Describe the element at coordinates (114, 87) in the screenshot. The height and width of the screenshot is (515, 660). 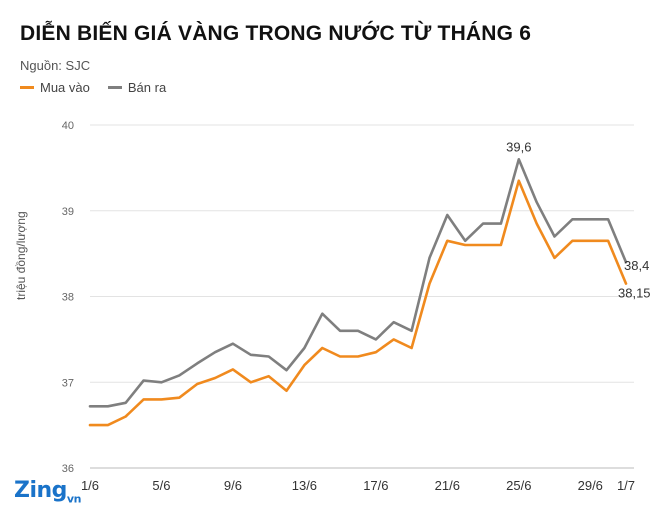
I see `legend-swatch-ban-ra` at that location.